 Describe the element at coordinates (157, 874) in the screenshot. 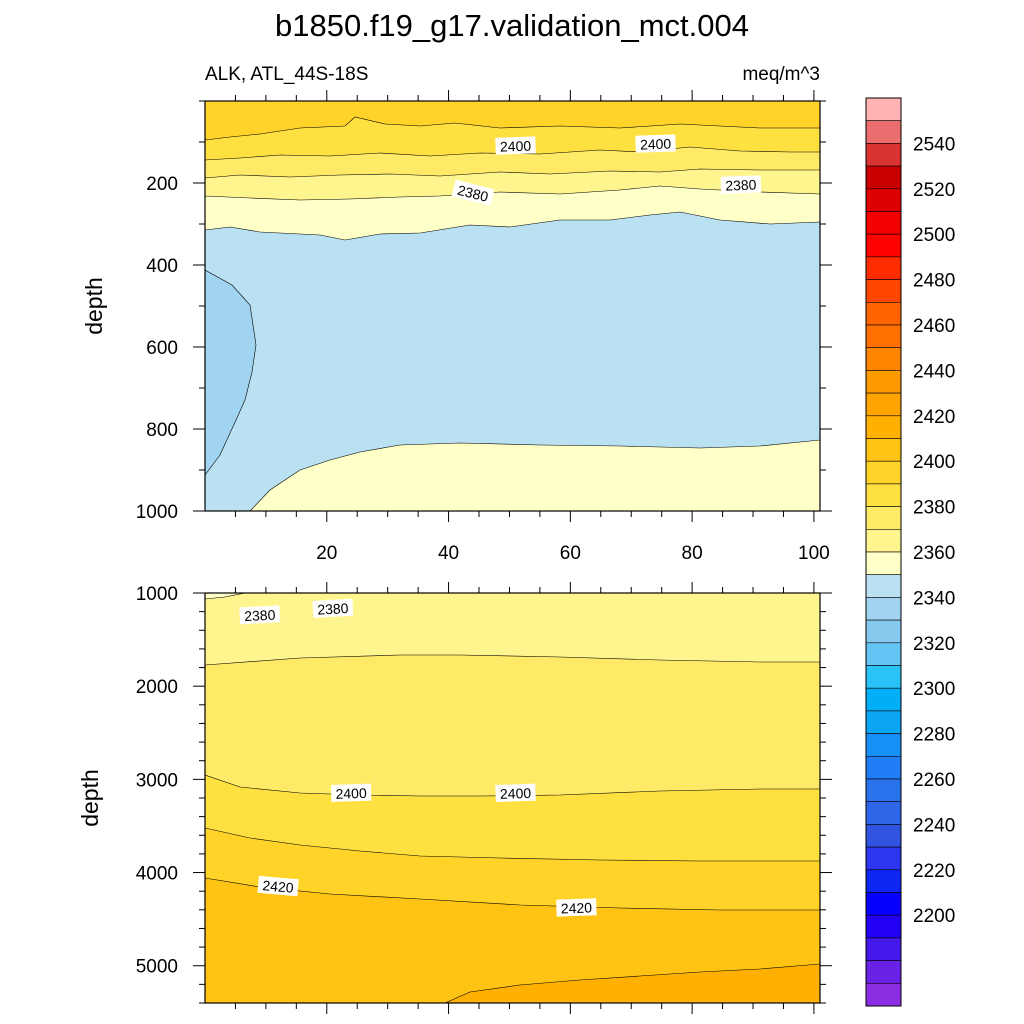

I see `y-tick-label: 4000` at that location.